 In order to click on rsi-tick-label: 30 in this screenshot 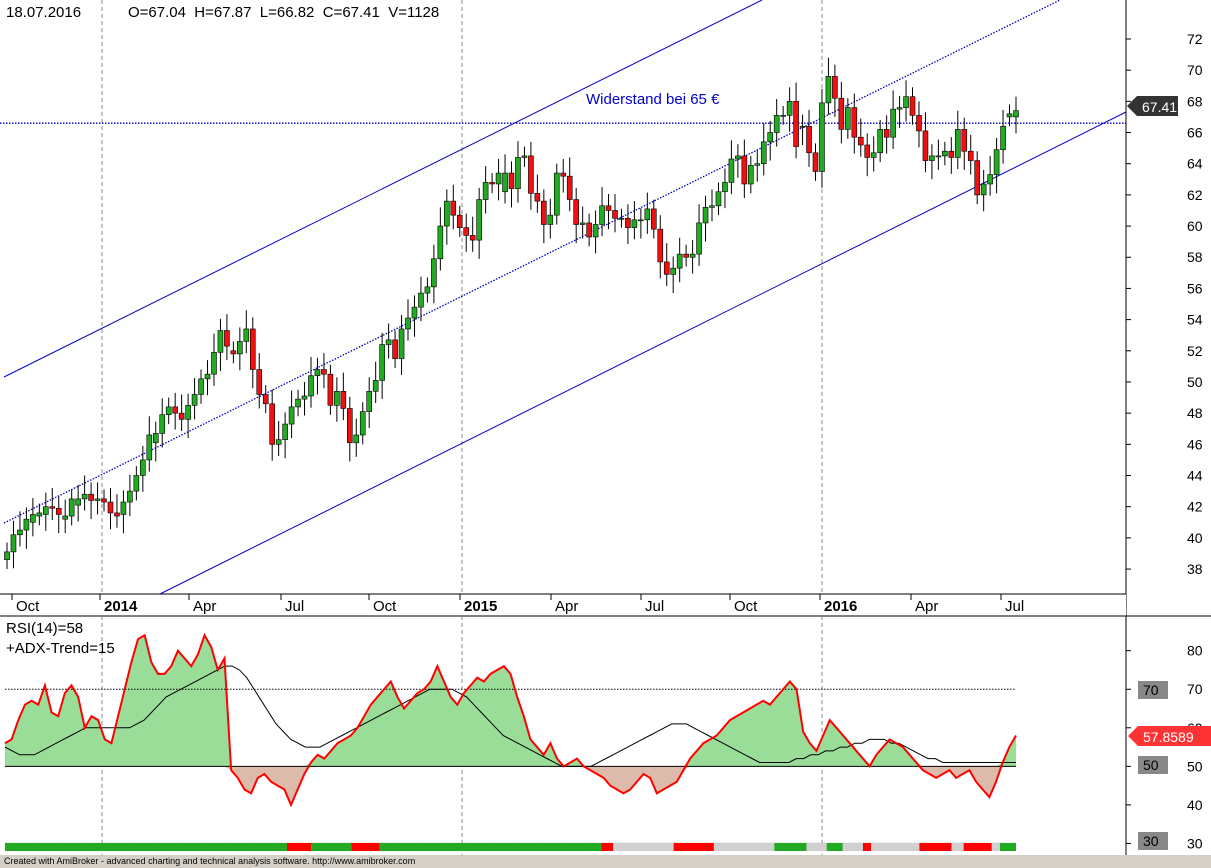, I will do `click(1195, 843)`.